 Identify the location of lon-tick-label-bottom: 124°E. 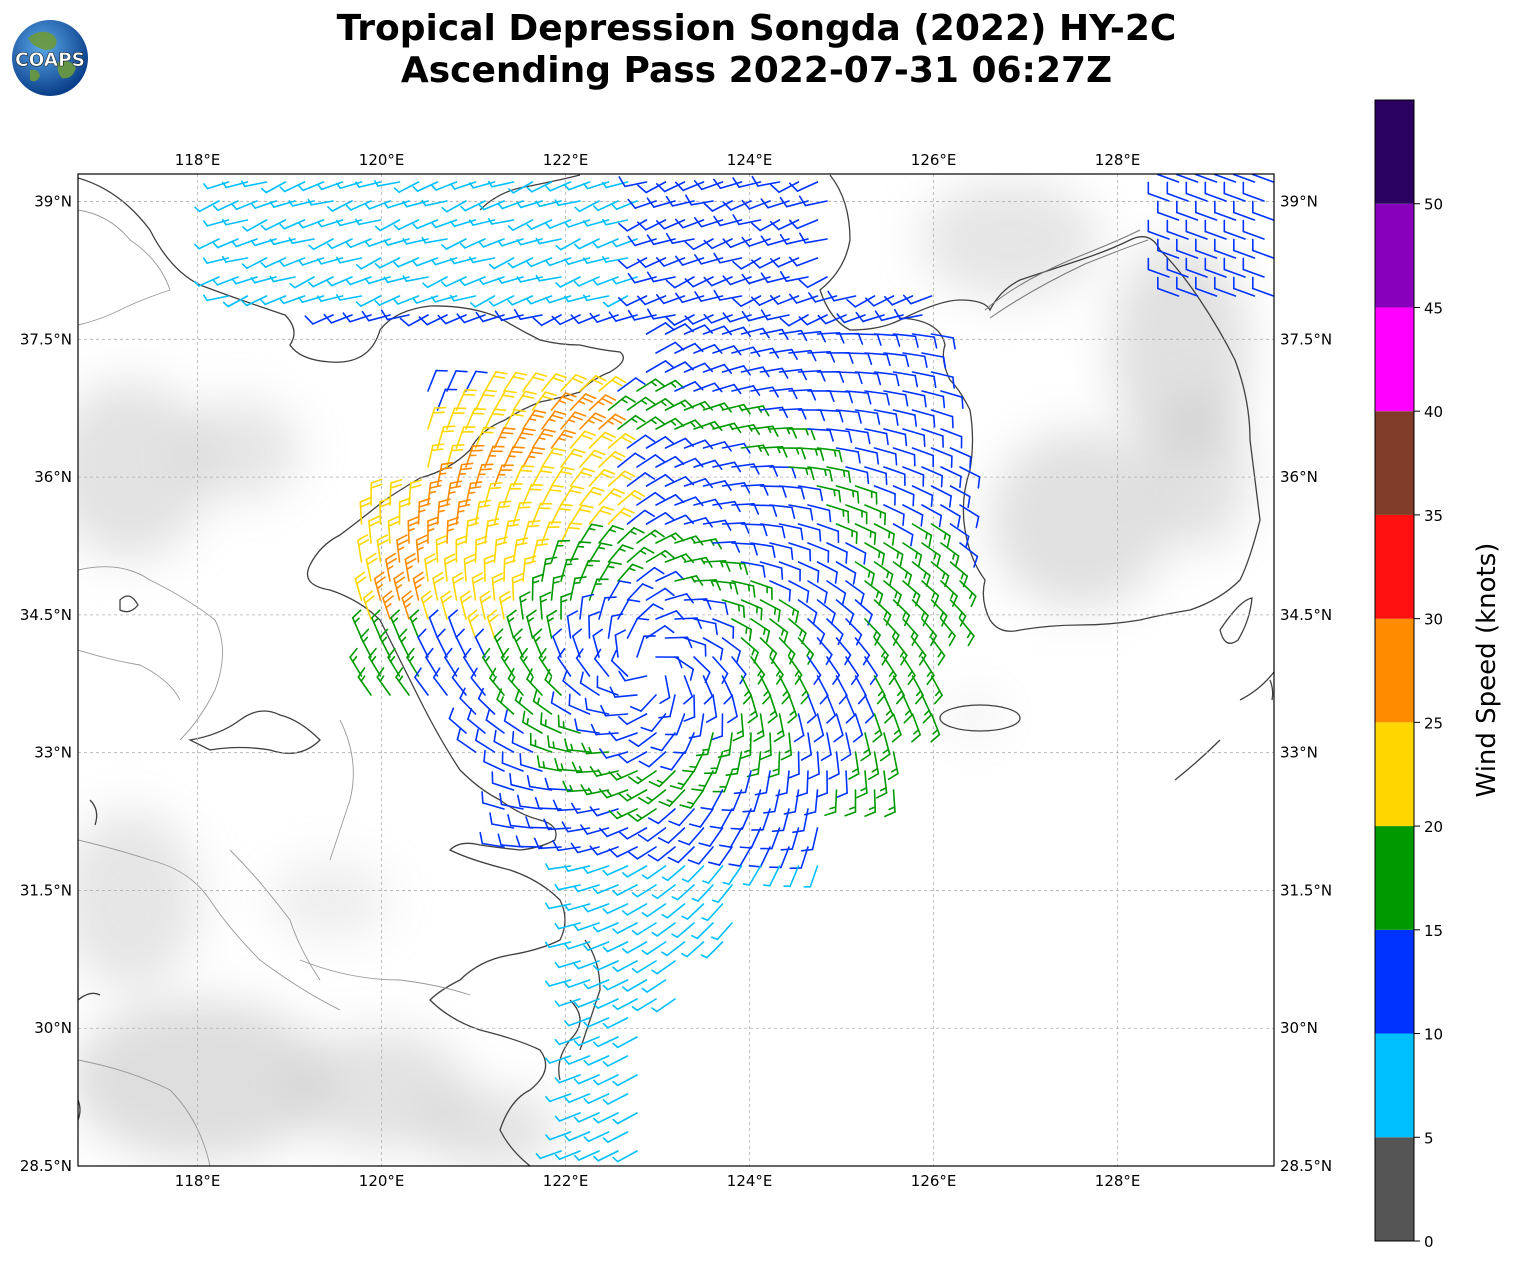
(750, 1181).